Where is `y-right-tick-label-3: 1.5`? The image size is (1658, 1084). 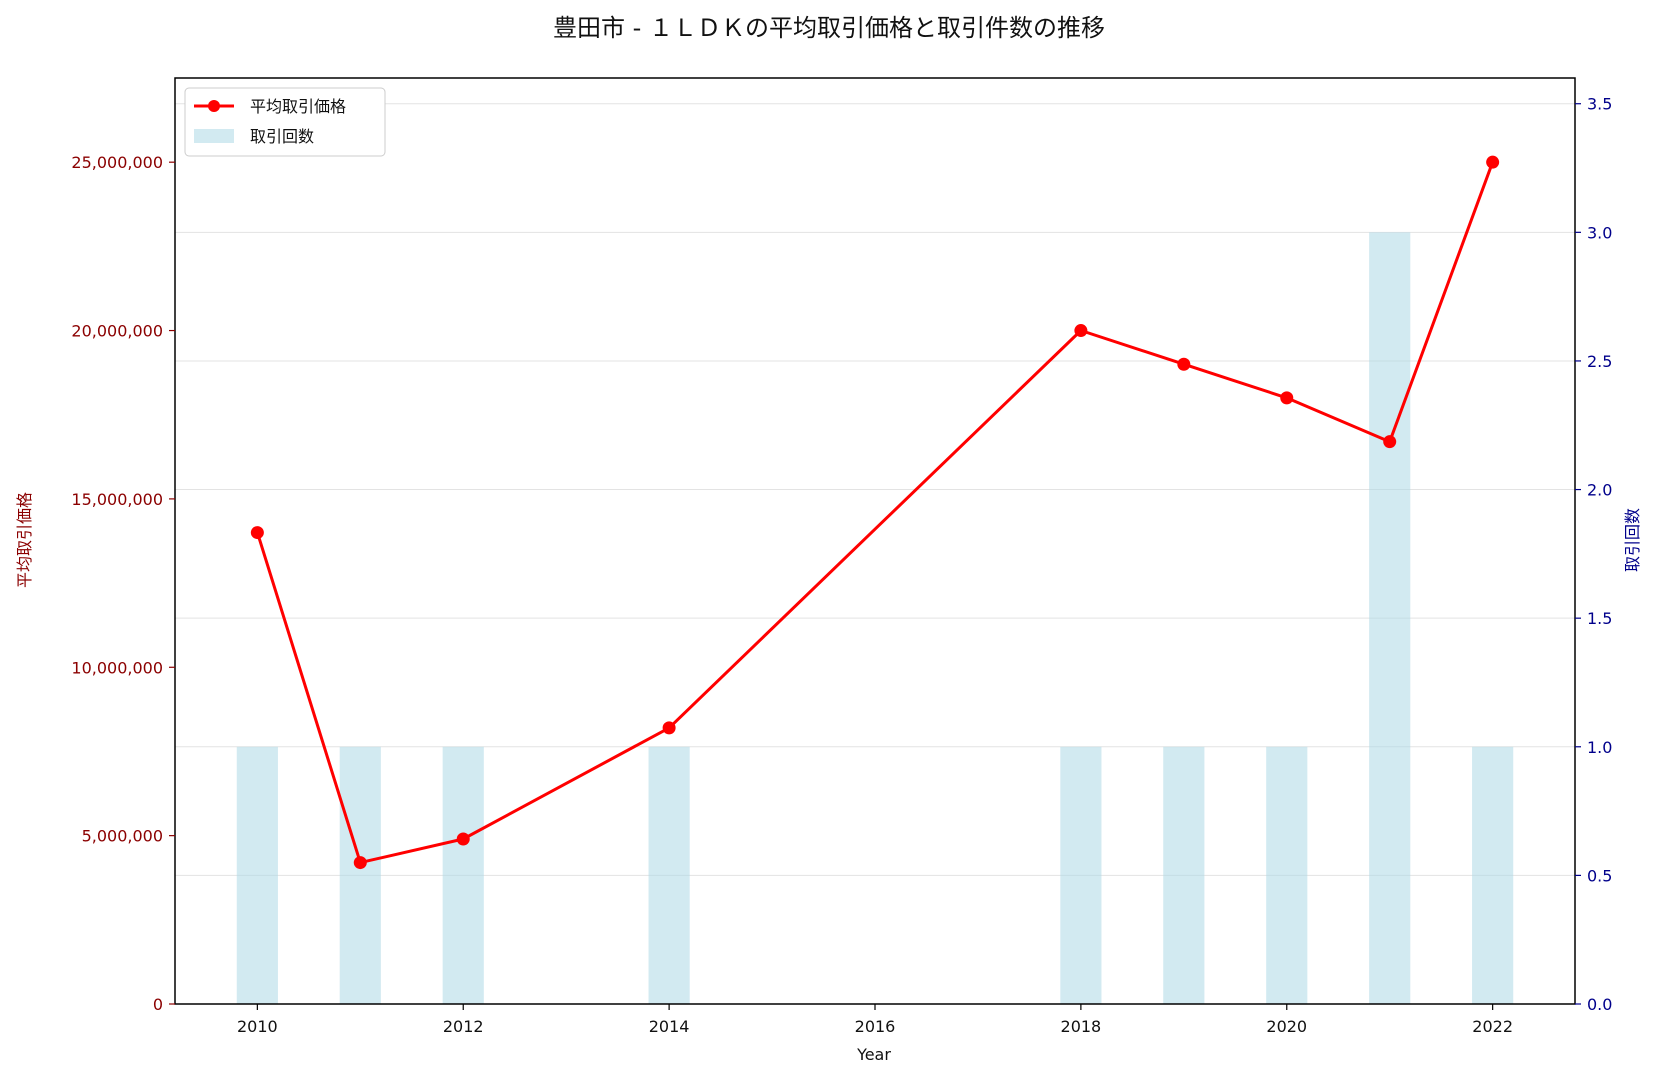
y-right-tick-label-3: 1.5 is located at coordinates (1599, 618).